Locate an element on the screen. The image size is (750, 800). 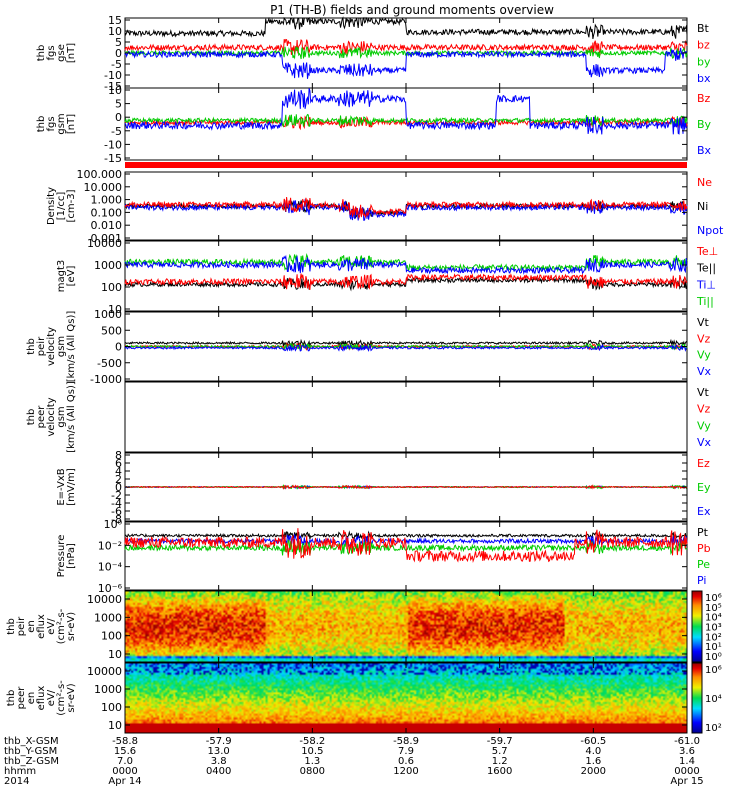
legend-Ti||: Ti|| is located at coordinates (705, 301).